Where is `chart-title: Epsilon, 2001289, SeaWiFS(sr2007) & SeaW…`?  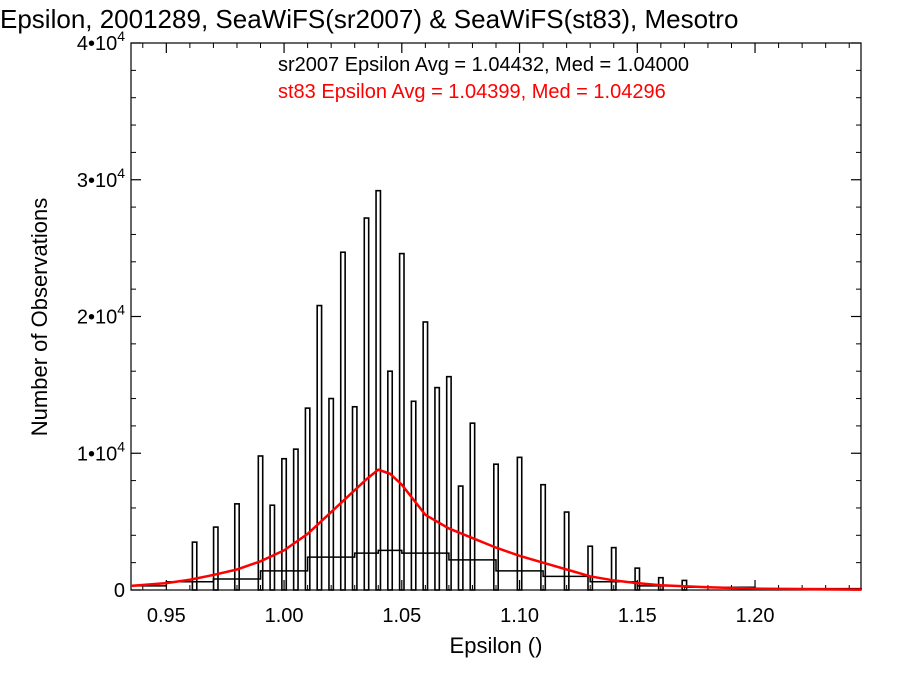 chart-title: Epsilon, 2001289, SeaWiFS(sr2007) & SeaW… is located at coordinates (369, 19).